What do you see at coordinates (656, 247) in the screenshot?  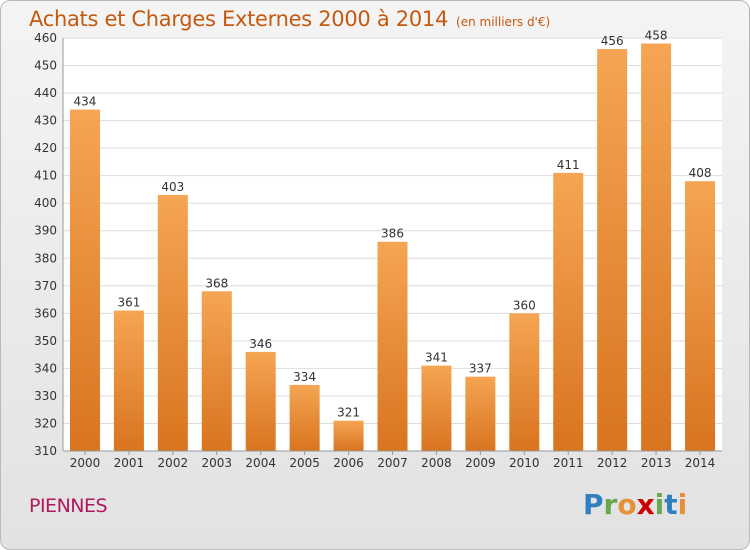 I see `bar-2013` at bounding box center [656, 247].